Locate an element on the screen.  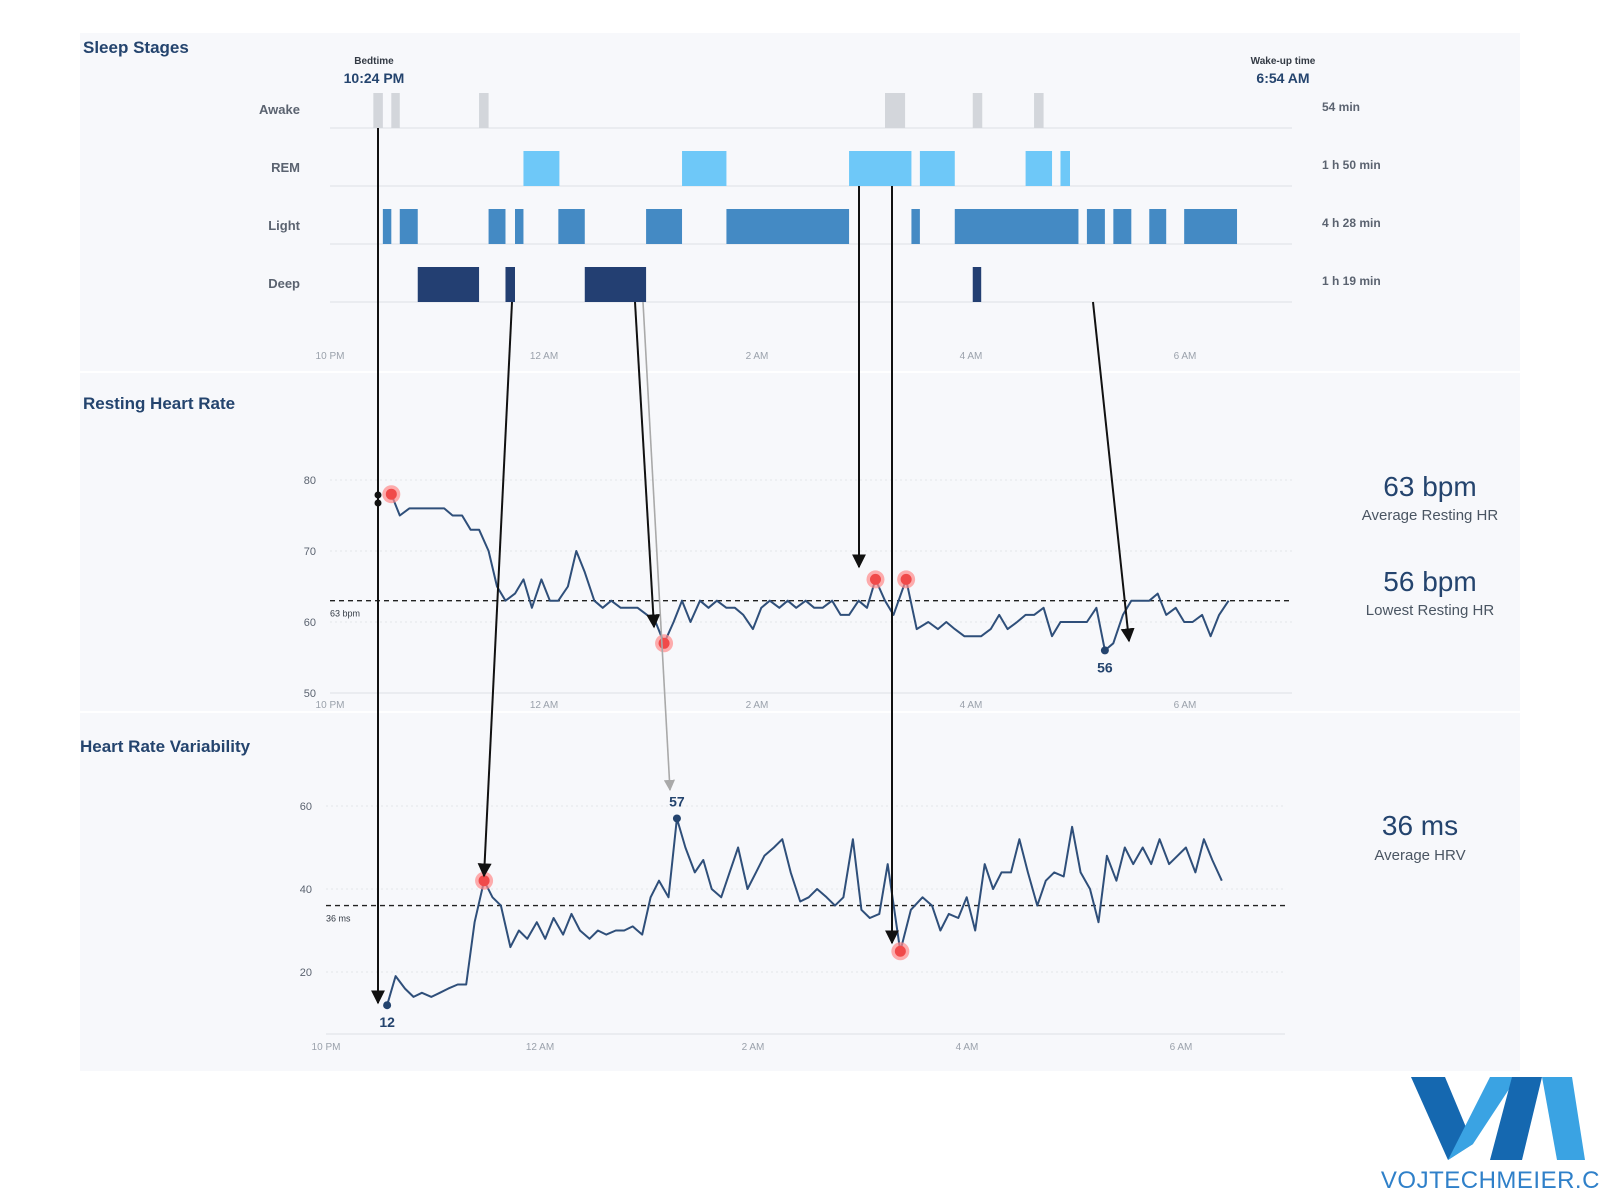
bedtime-label: Bedtime is located at coordinates (374, 61).